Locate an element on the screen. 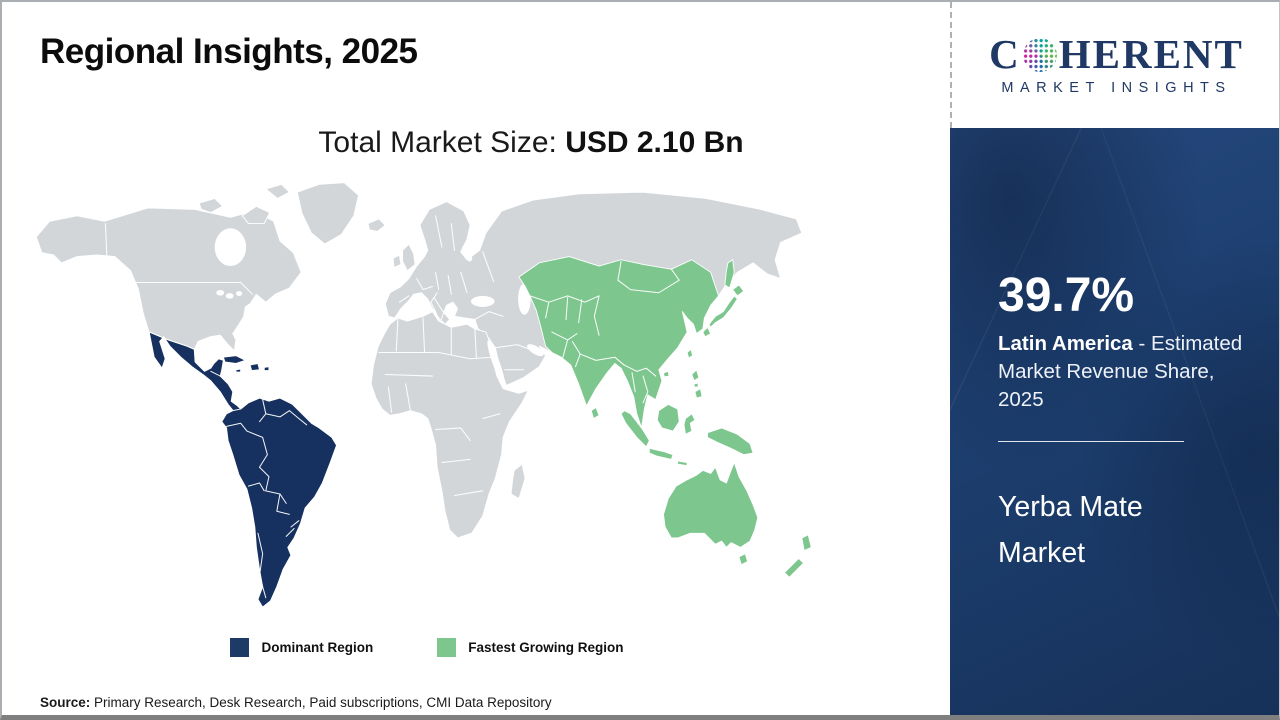 This screenshot has height=720, width=1280. dominant-region-label: Dominant Region is located at coordinates (317, 647).